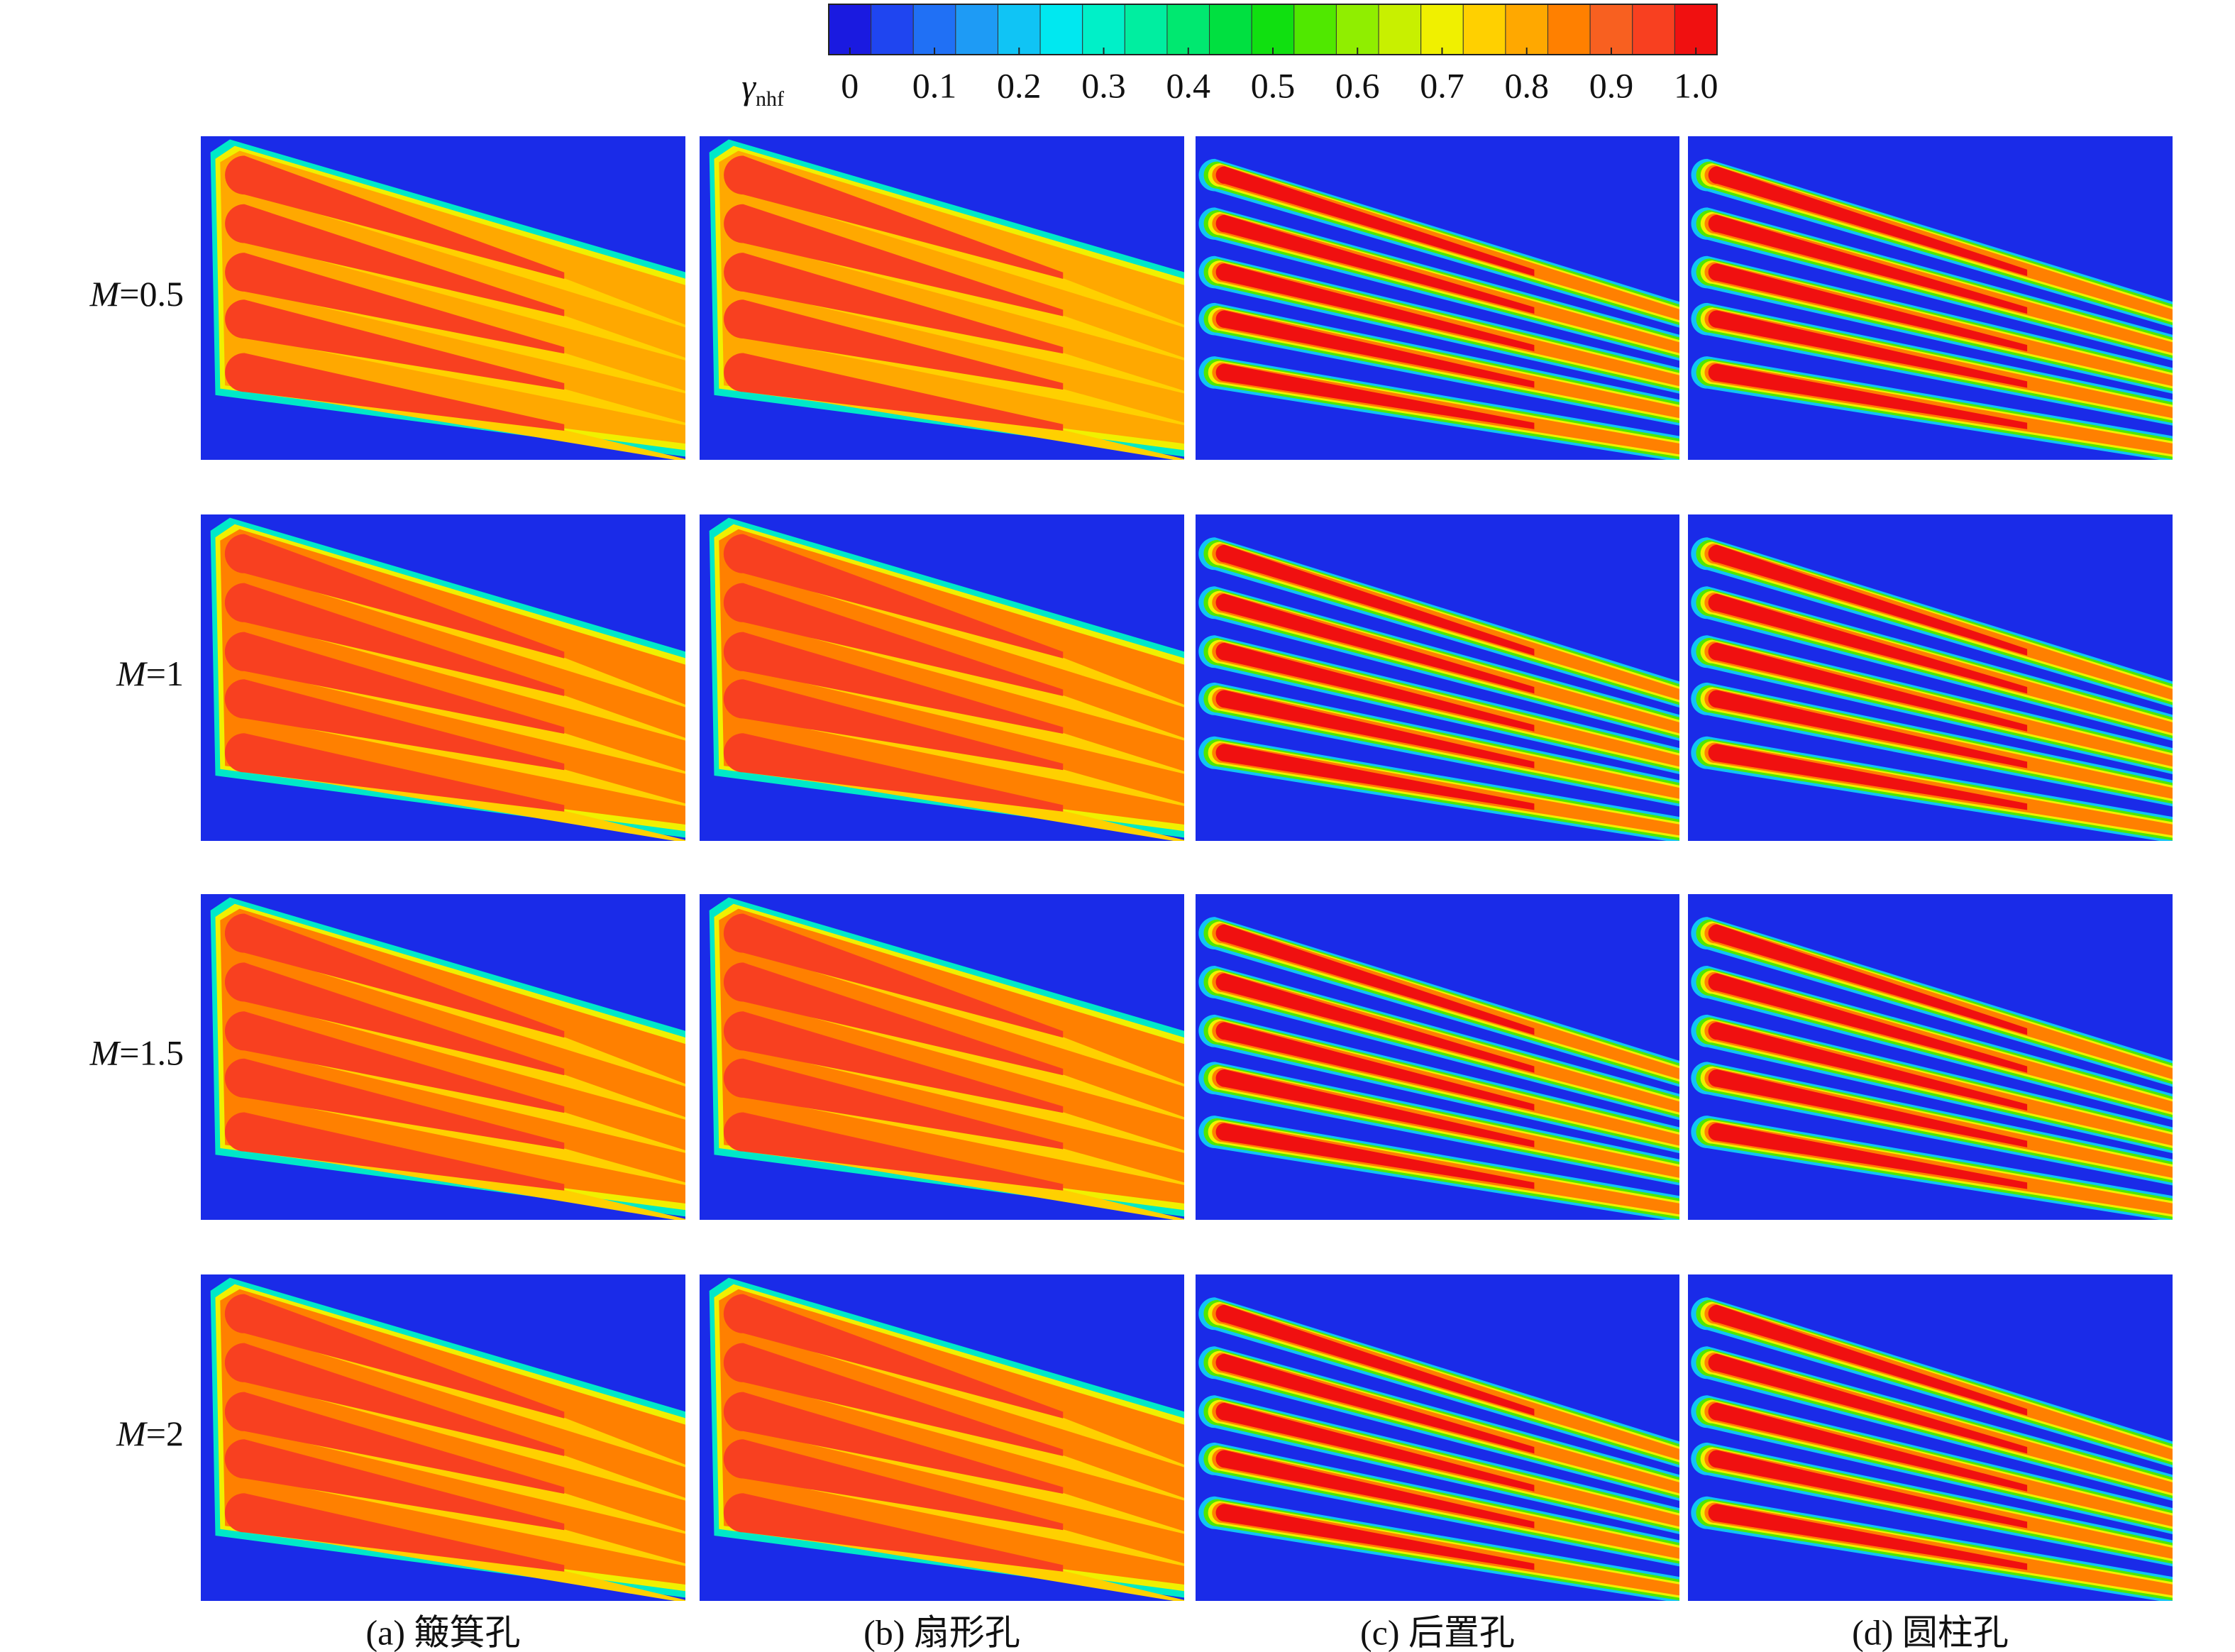 The width and height of the screenshot is (2235, 1652). I want to click on row-label: M=1, so click(150, 674).